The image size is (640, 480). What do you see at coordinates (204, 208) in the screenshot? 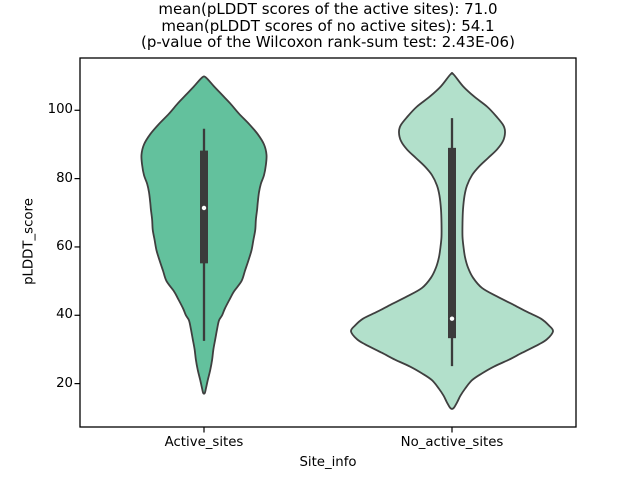
I see `median-dot-active-sites` at bounding box center [204, 208].